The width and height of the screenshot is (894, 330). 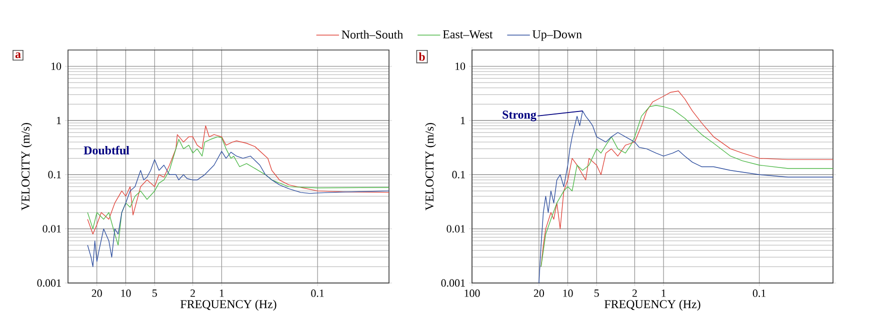 I want to click on annotation: Strong, so click(x=519, y=116).